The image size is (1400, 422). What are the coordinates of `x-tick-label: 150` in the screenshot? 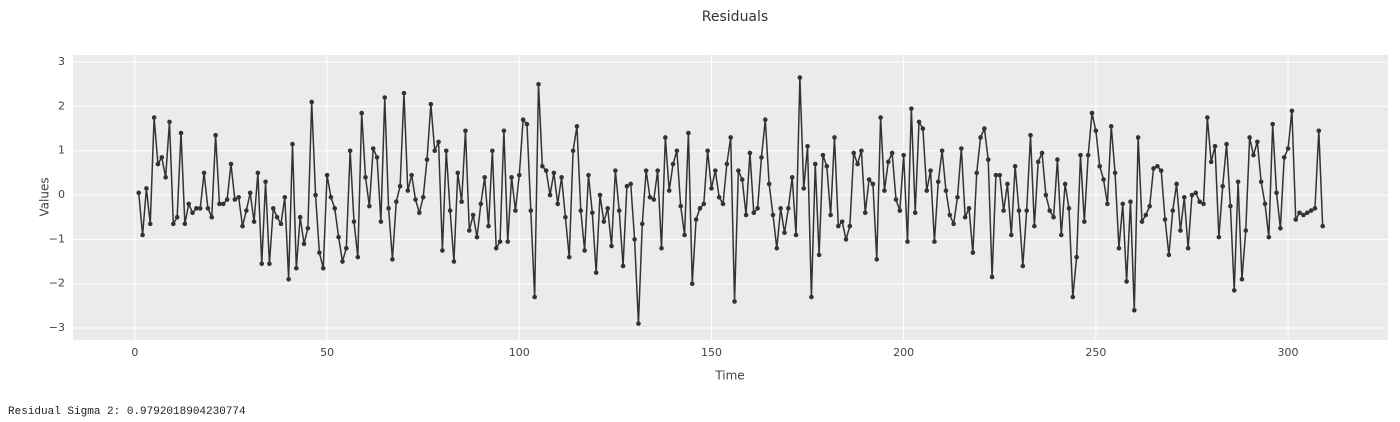 It's located at (711, 352).